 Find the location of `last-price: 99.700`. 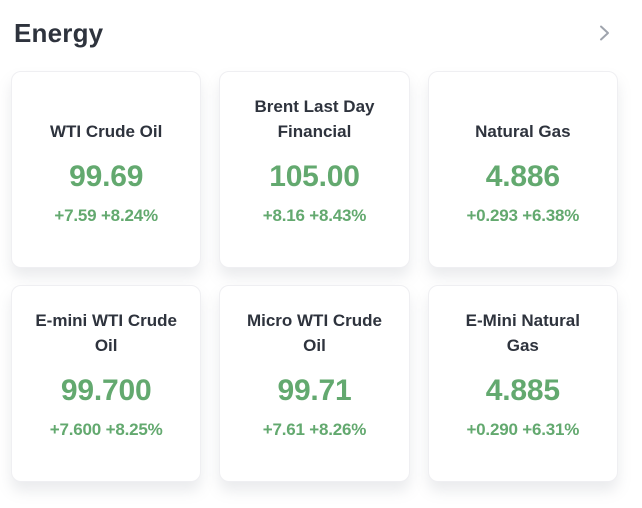

last-price: 99.700 is located at coordinates (106, 390).